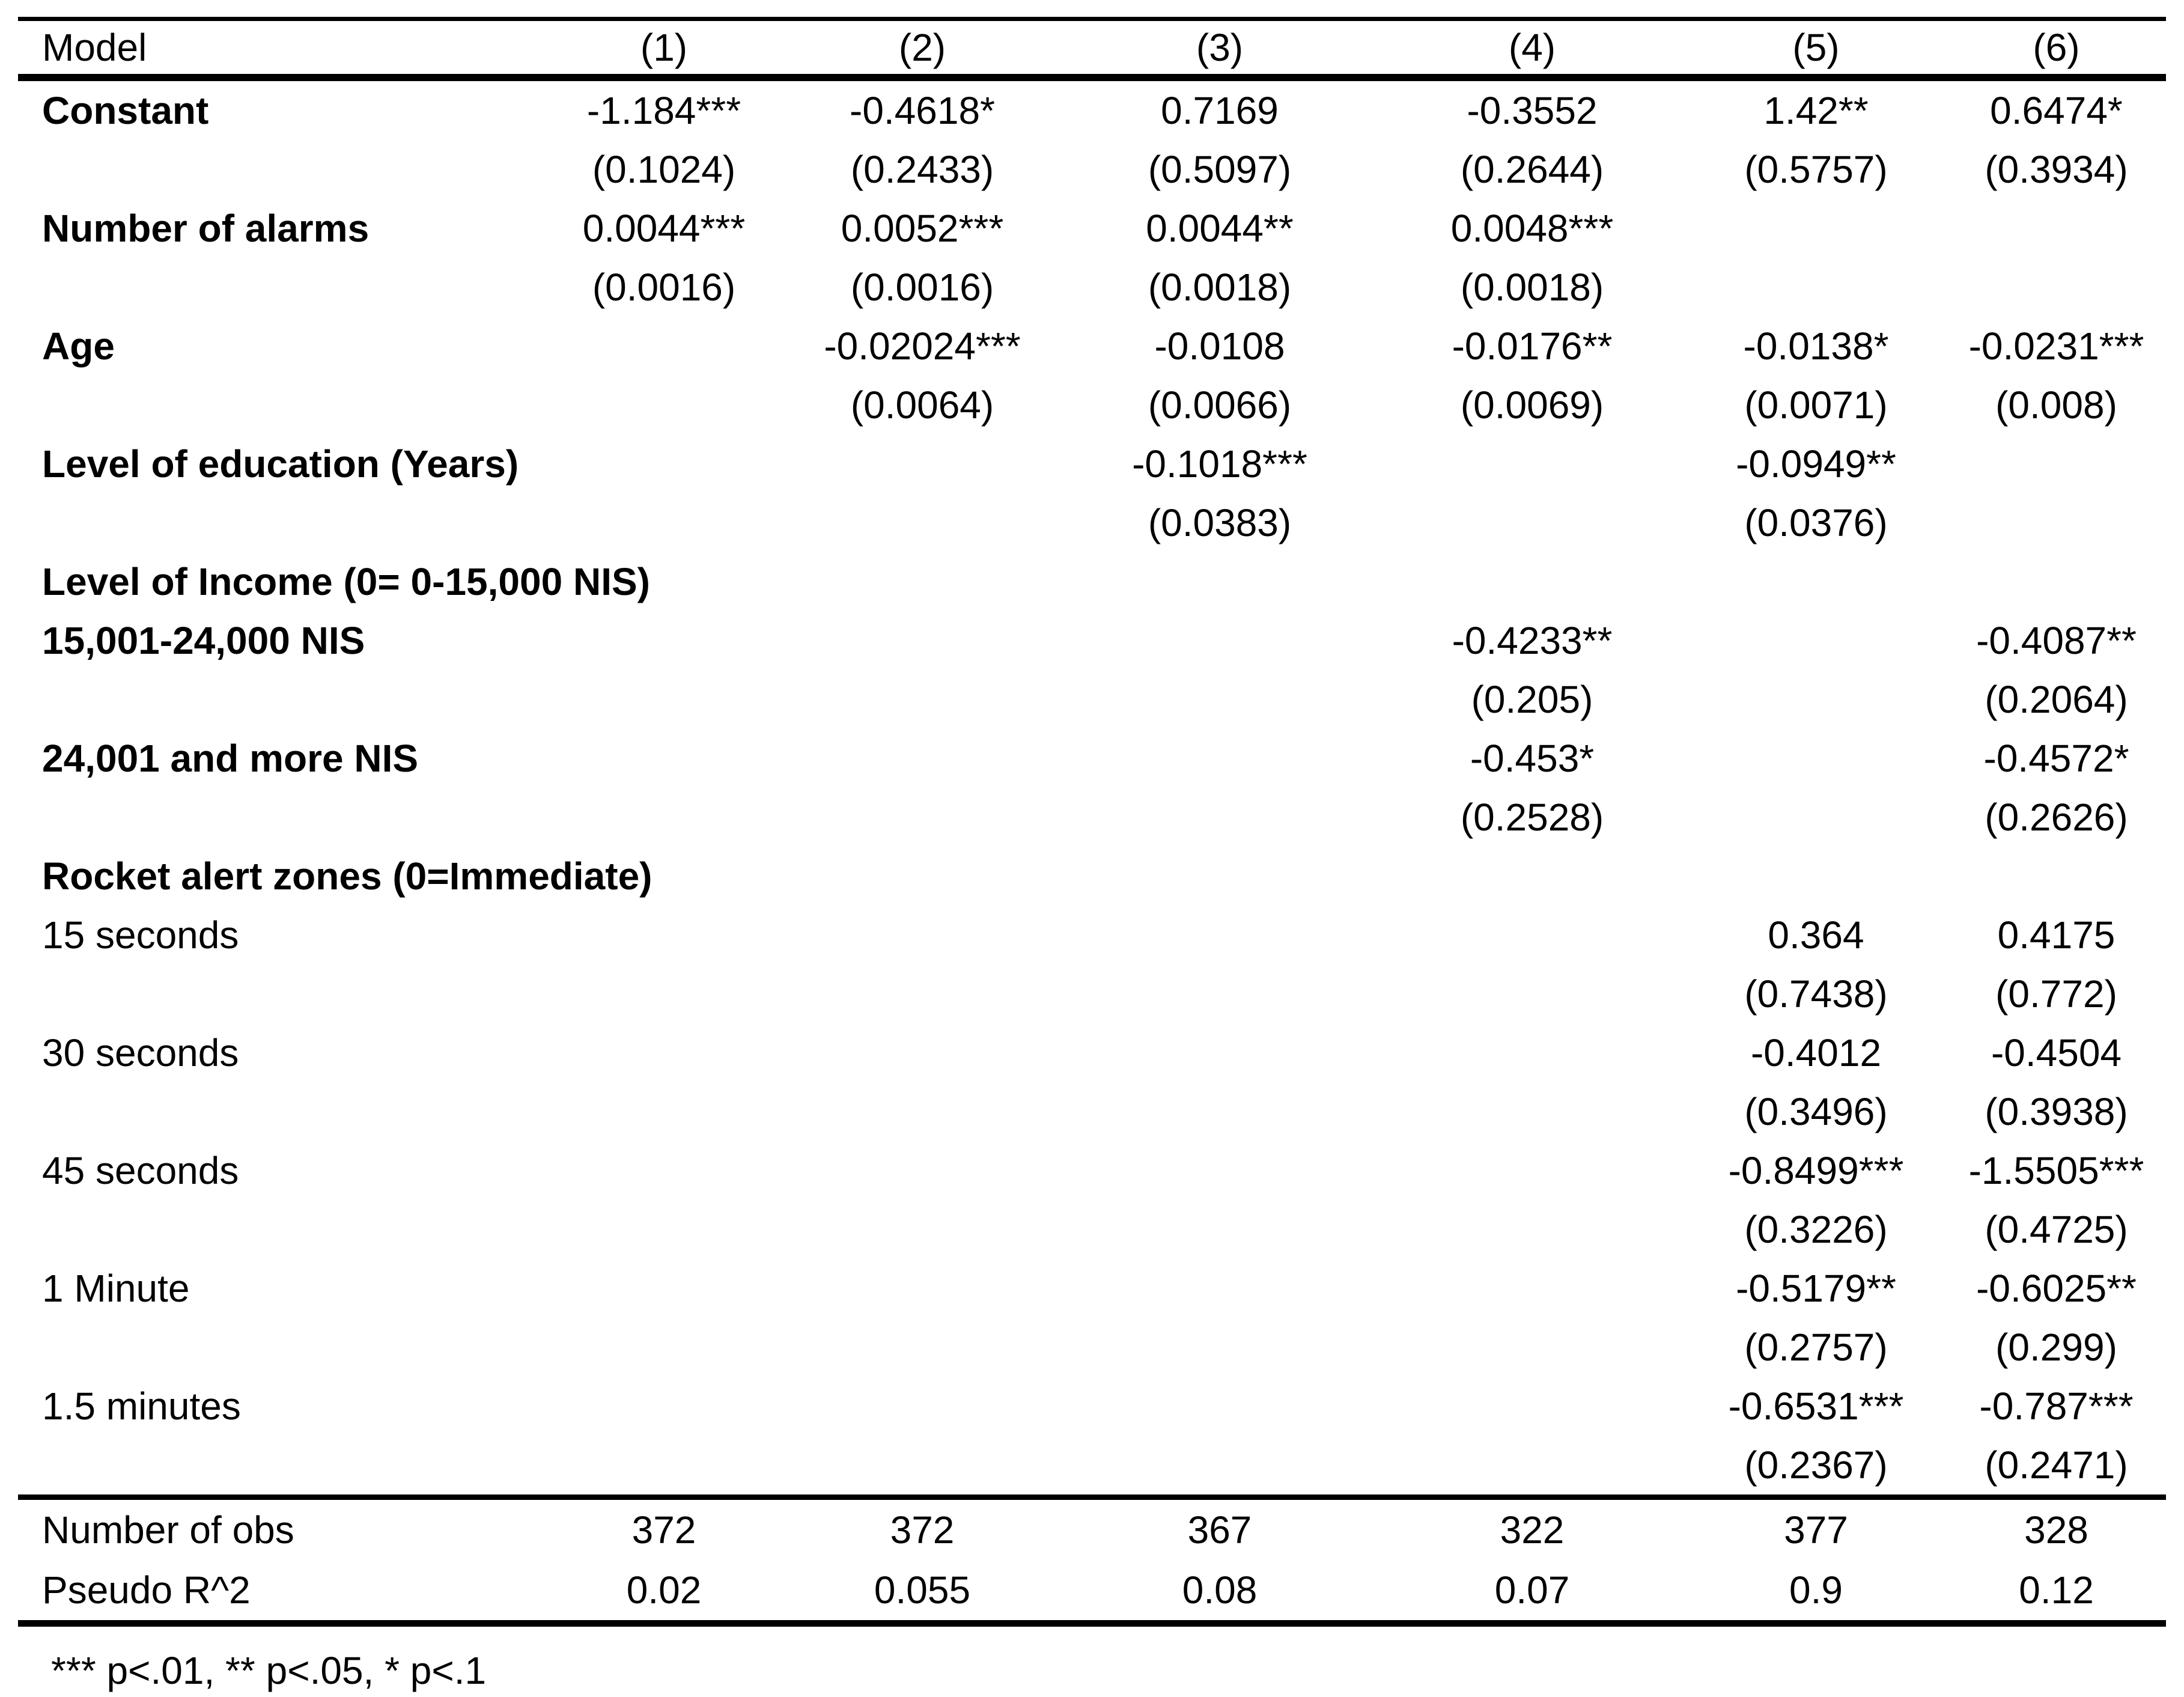  I want to click on cell: -0.0176**, so click(1532, 346).